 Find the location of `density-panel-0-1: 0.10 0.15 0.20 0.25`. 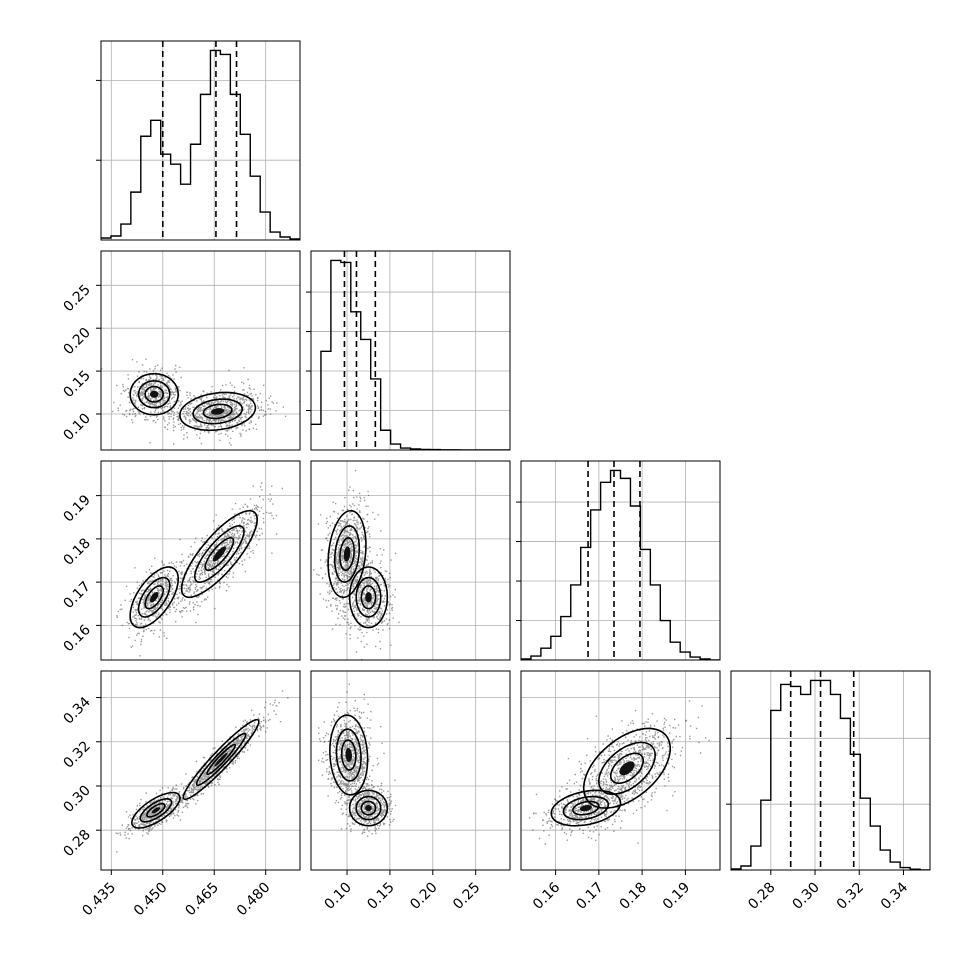

density-panel-0-1: 0.10 0.15 0.20 0.25 is located at coordinates (180, 350).